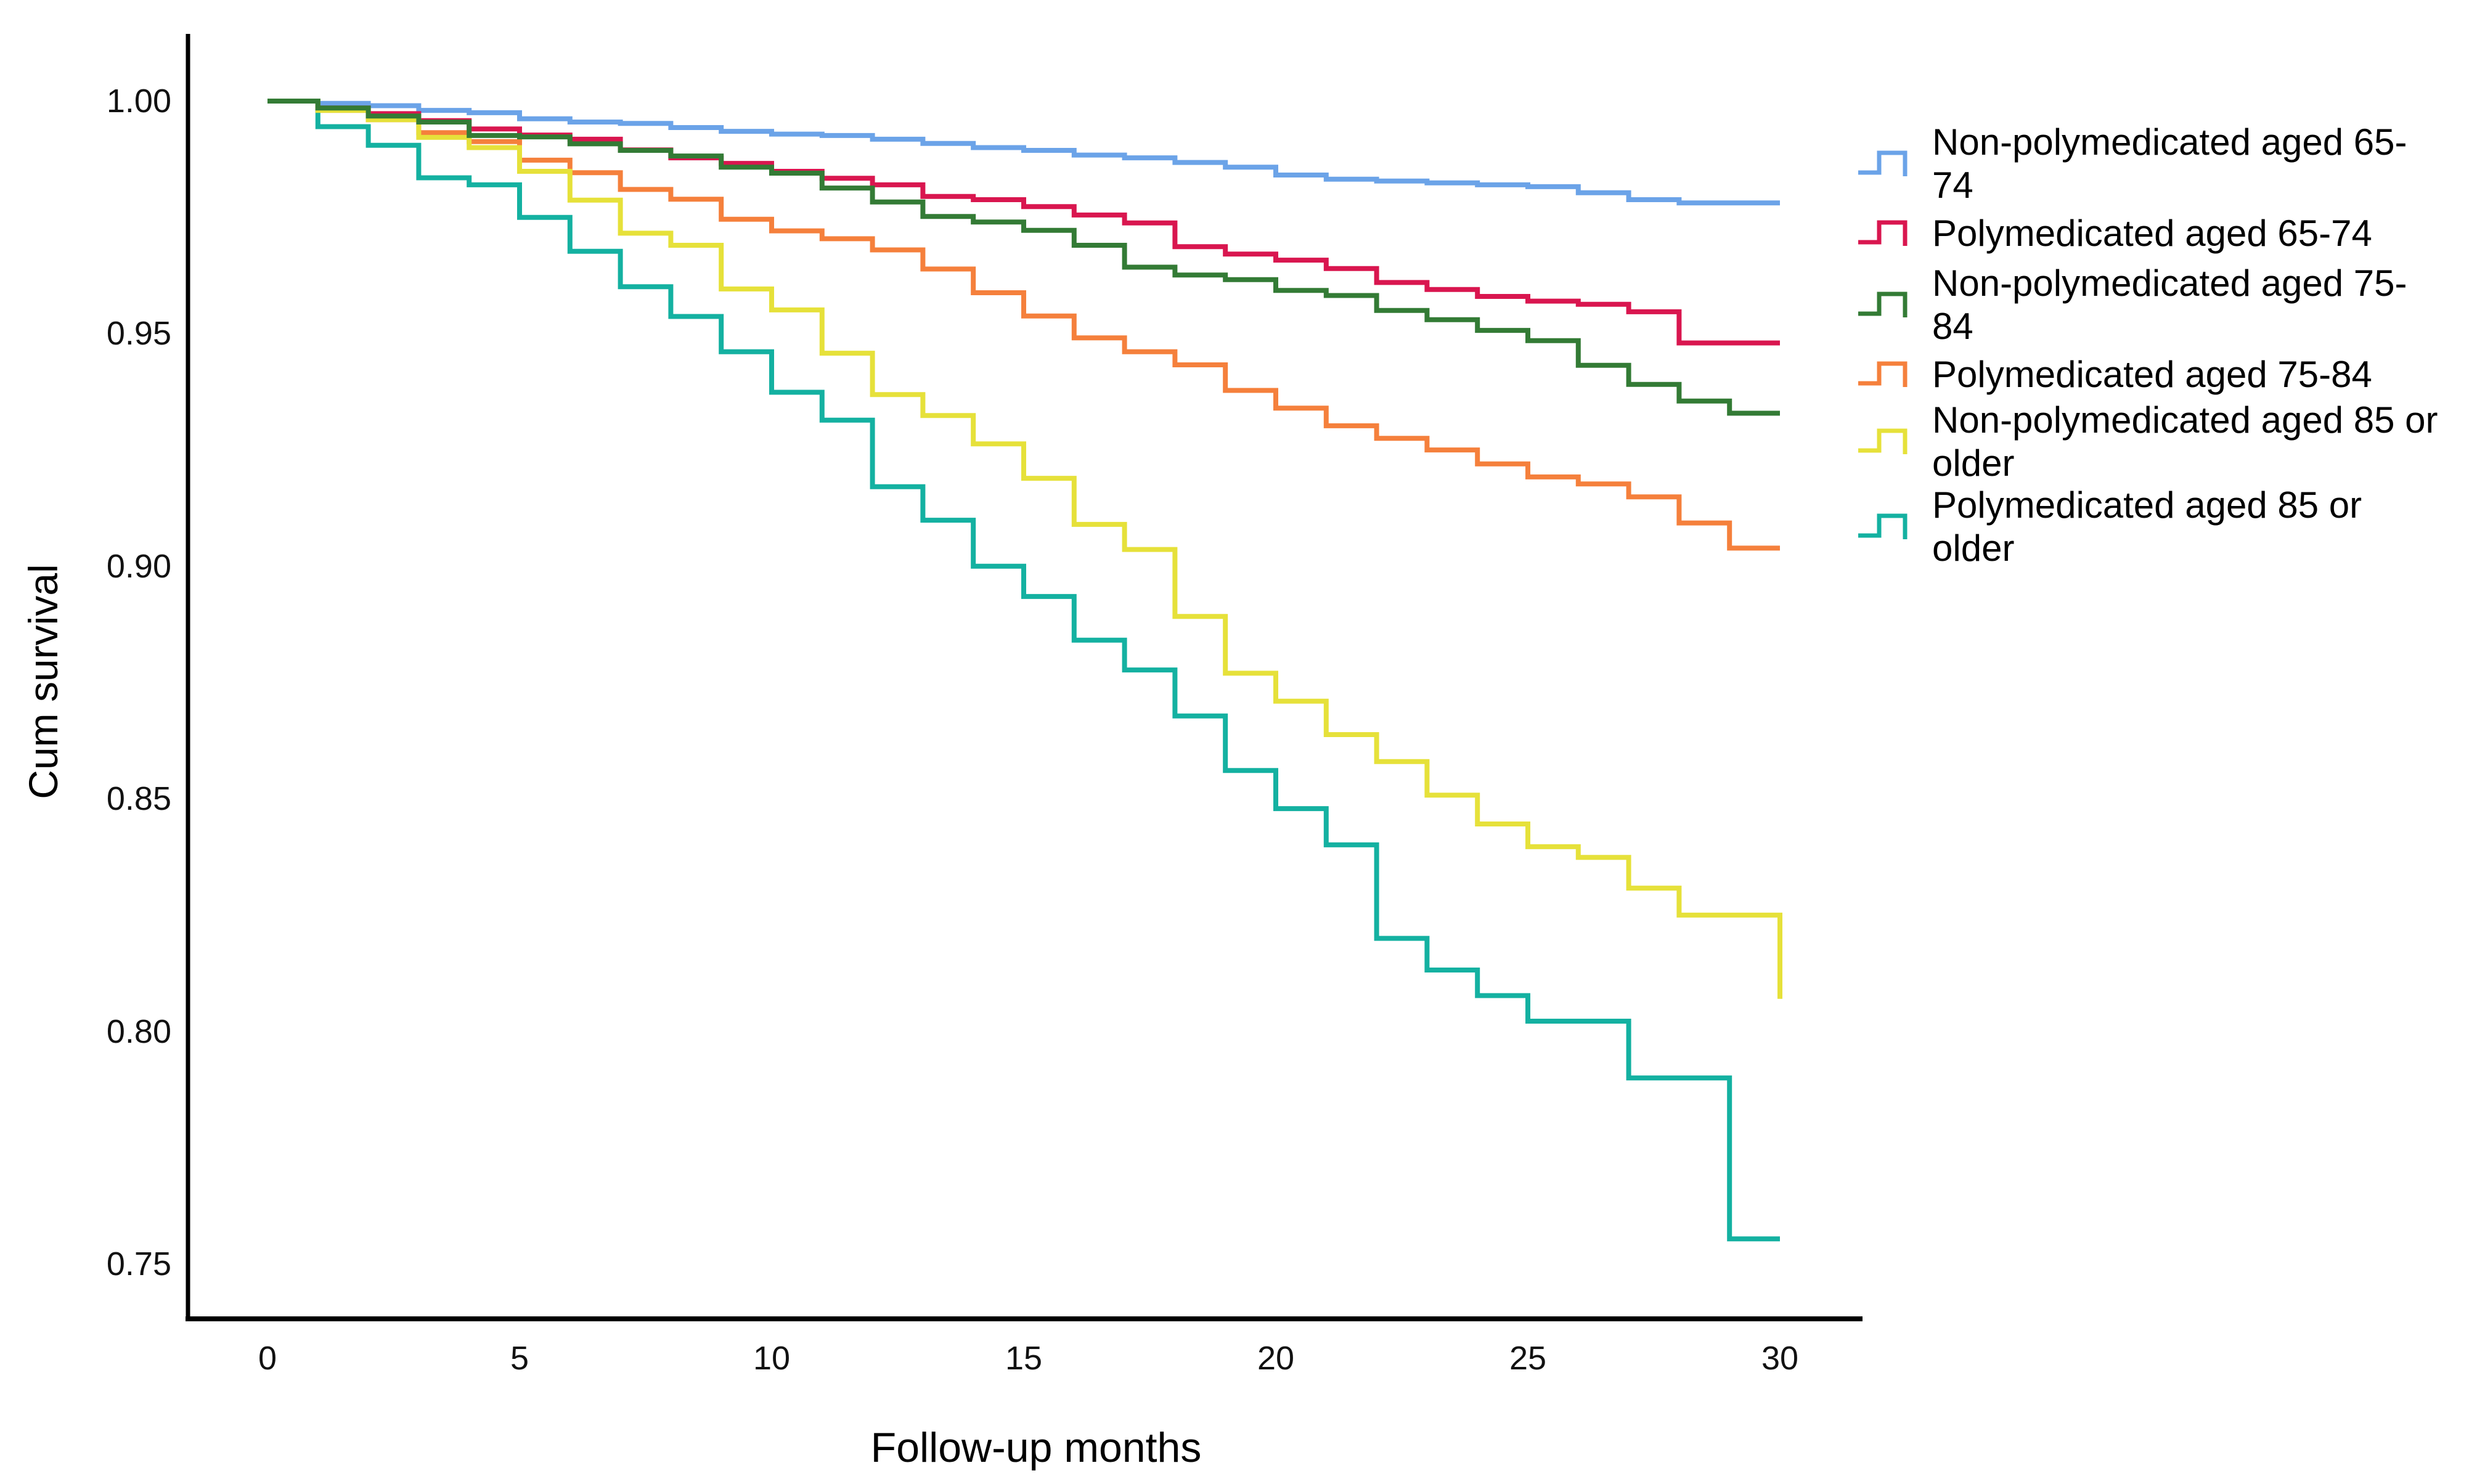 The height and width of the screenshot is (1484, 2485). I want to click on x-tick-20: 20, so click(1276, 1358).